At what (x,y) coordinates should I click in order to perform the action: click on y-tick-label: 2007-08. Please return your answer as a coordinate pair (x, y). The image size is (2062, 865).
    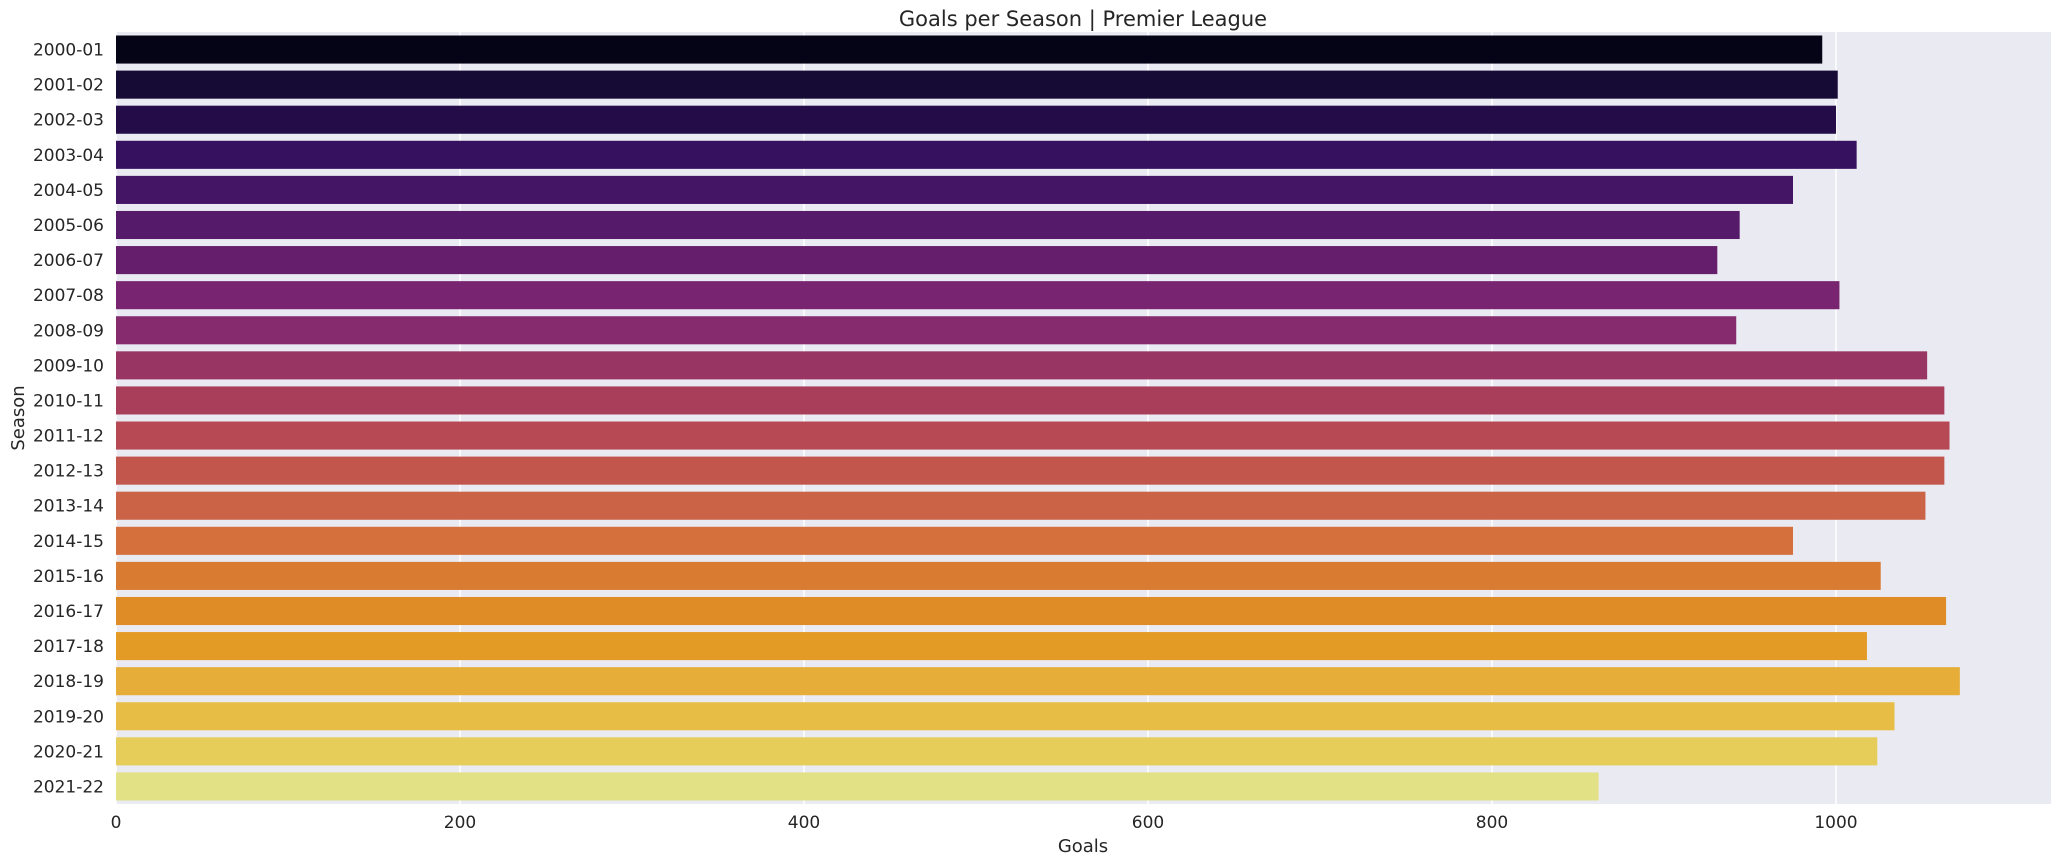
    Looking at the image, I should click on (68, 296).